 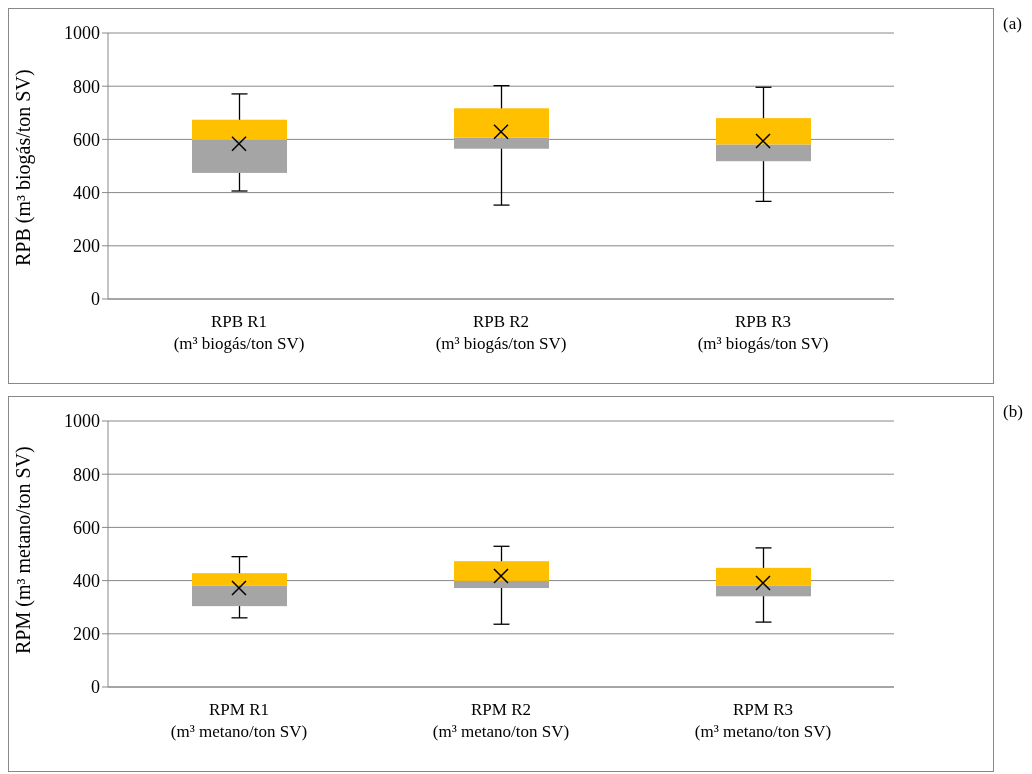 I want to click on y-axis-title: RPM (m³ metano/ton SV), so click(x=24, y=550).